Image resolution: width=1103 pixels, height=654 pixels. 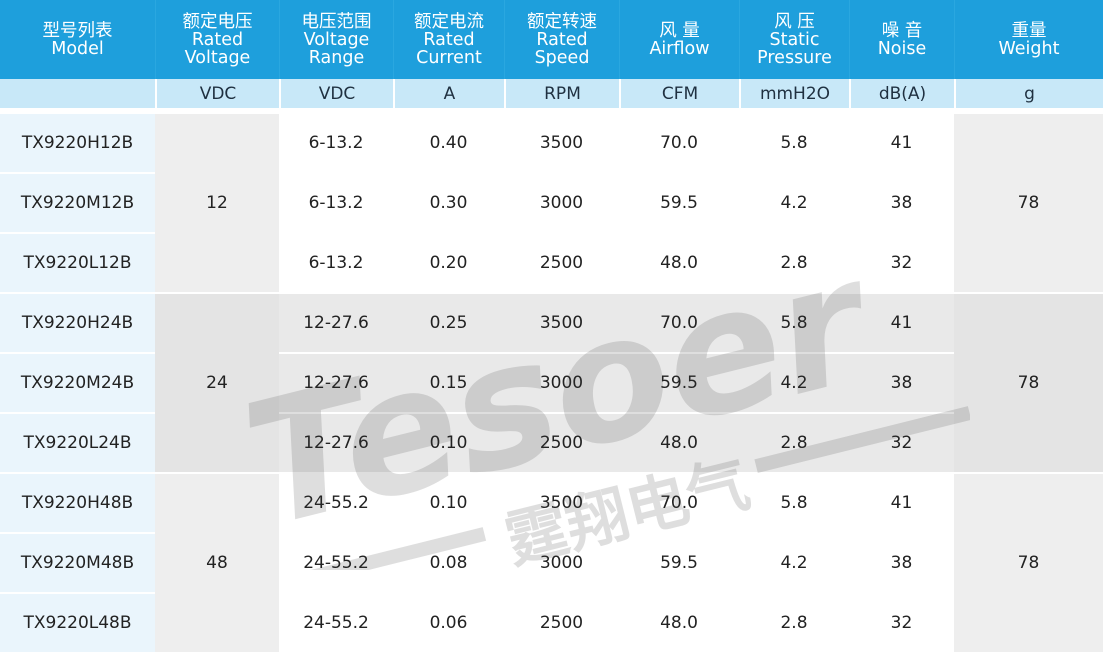 What do you see at coordinates (902, 30) in the screenshot?
I see `column-header-zh: 噪 音` at bounding box center [902, 30].